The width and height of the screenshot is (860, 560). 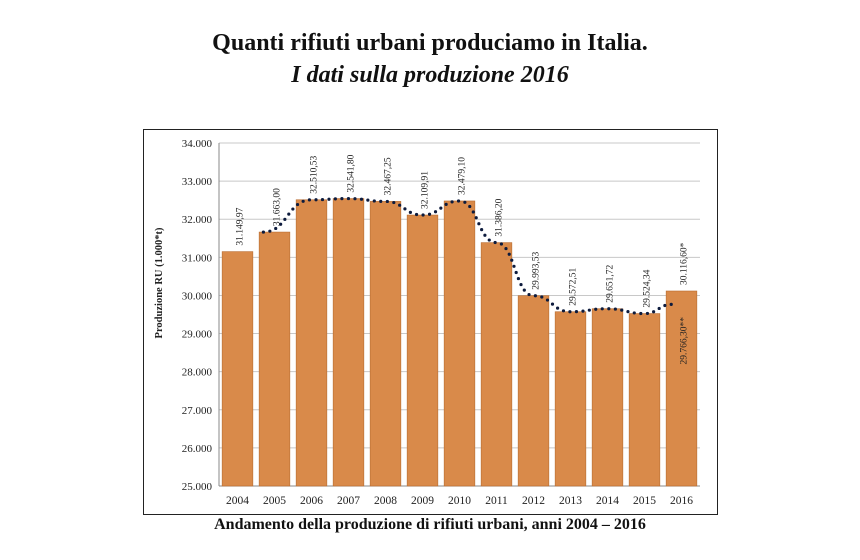 What do you see at coordinates (197, 182) in the screenshot?
I see `y-tick-label: 33.000` at bounding box center [197, 182].